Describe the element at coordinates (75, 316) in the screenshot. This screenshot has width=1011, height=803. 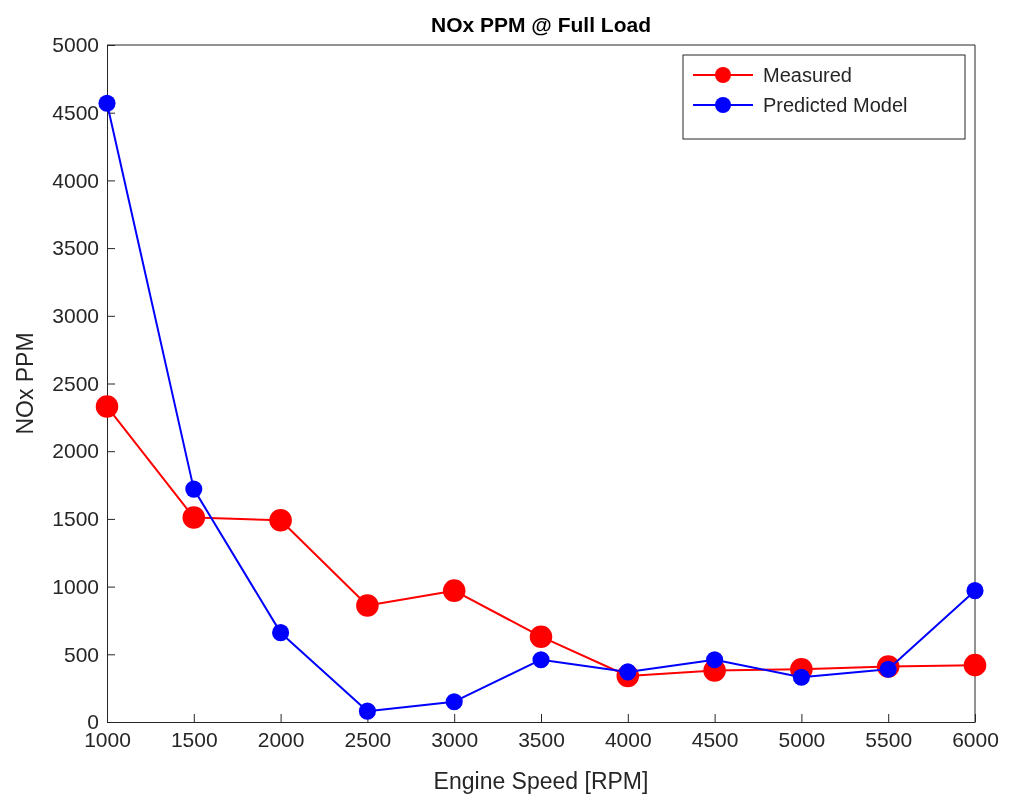
I see `y-tick-label: 3000` at that location.